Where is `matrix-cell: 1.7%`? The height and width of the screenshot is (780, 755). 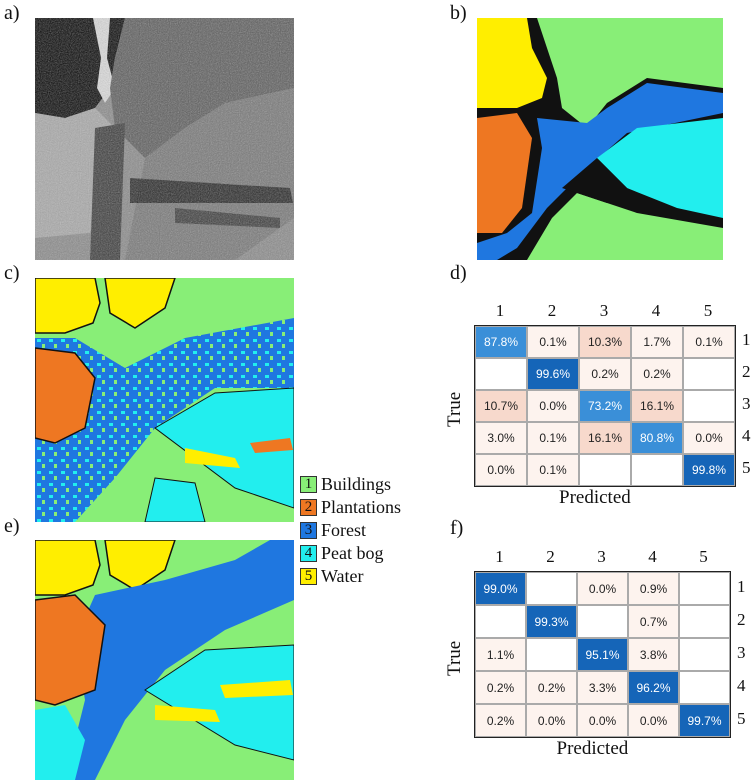 matrix-cell: 1.7% is located at coordinates (657, 342).